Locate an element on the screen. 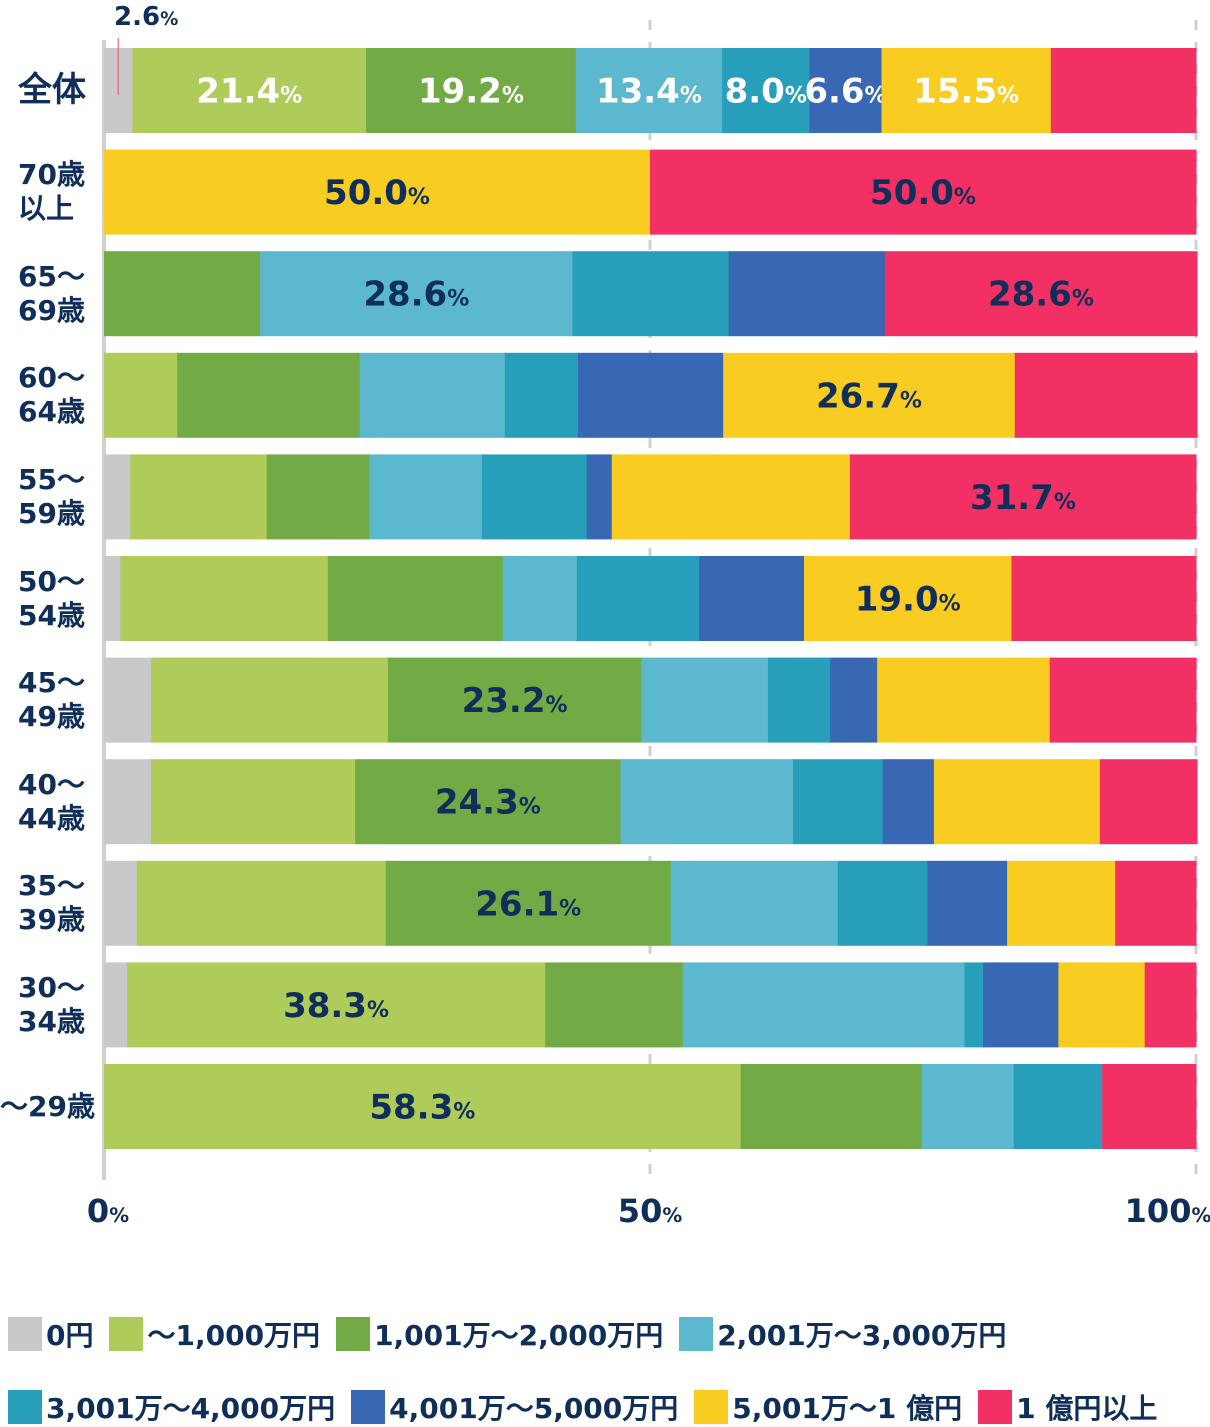 This screenshot has width=1210, height=1427. category-label: 40〜 44歳 is located at coordinates (51, 801).